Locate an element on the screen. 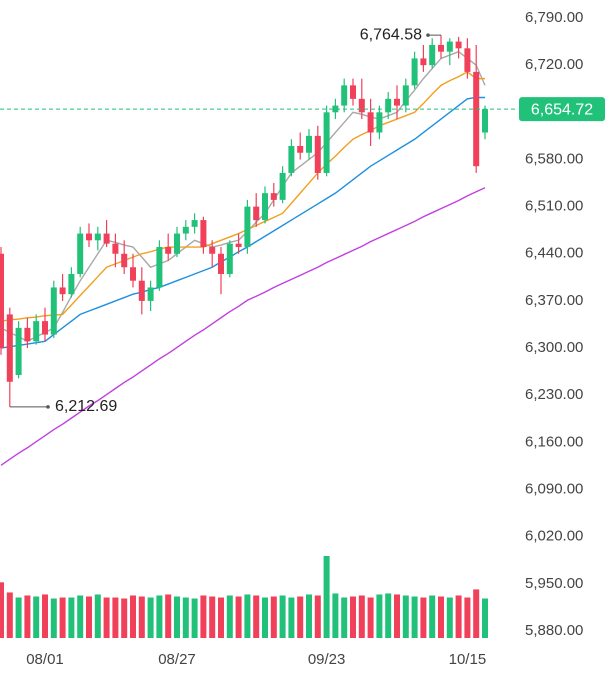  y-tick-label: 6,510.00 is located at coordinates (554, 206).